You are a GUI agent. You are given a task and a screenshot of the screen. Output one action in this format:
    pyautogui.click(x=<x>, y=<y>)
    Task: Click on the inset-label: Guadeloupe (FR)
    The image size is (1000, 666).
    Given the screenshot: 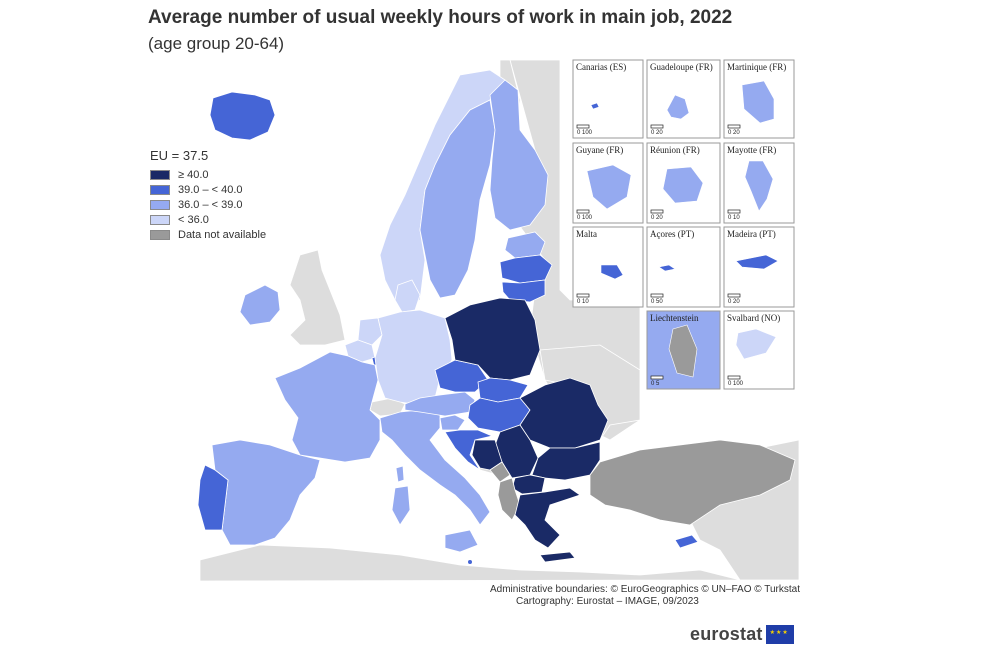 What is the action you would take?
    pyautogui.click(x=681, y=67)
    